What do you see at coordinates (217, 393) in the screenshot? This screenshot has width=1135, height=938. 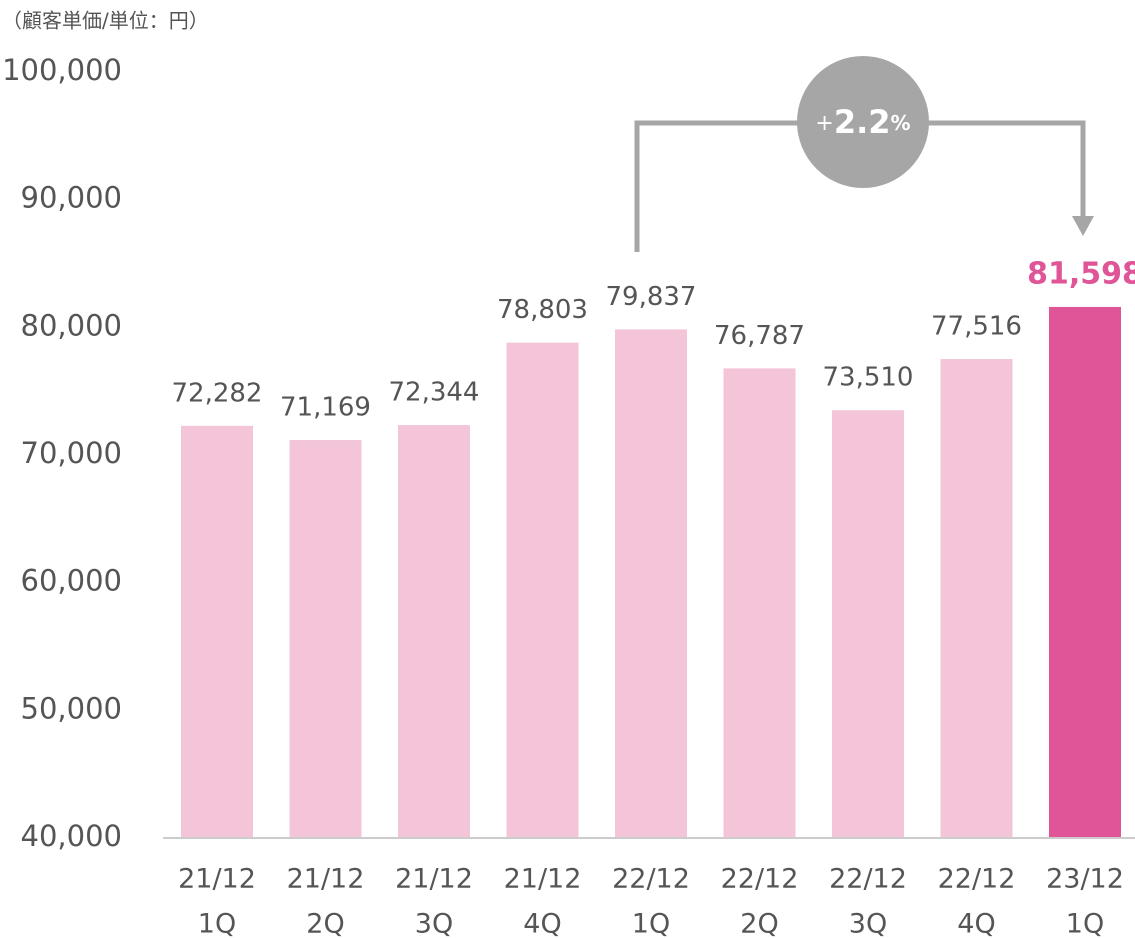 I see `value-label: 72,282` at bounding box center [217, 393].